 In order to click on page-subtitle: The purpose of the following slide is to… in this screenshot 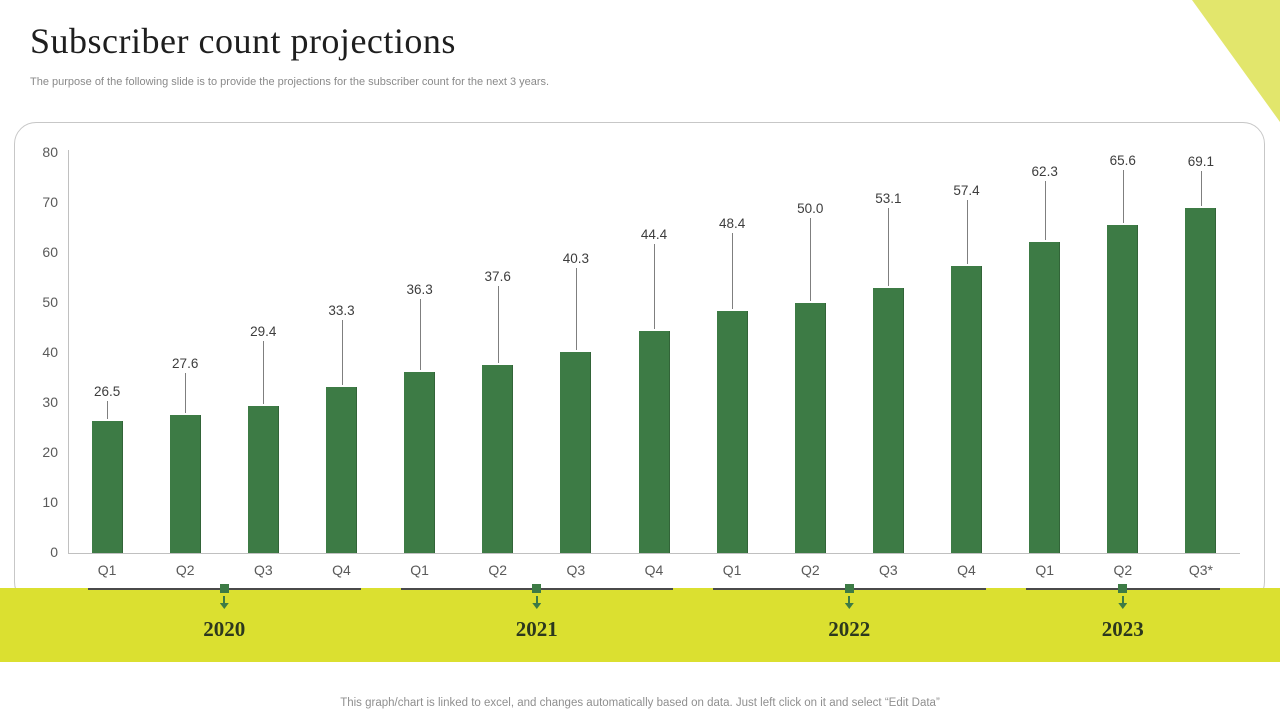, I will do `click(290, 82)`.